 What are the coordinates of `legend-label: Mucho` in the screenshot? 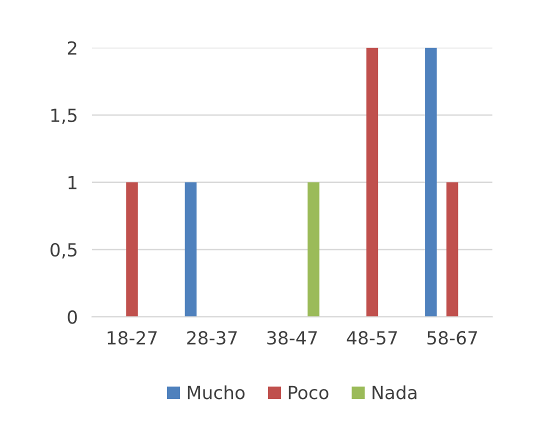 It's located at (216, 392).